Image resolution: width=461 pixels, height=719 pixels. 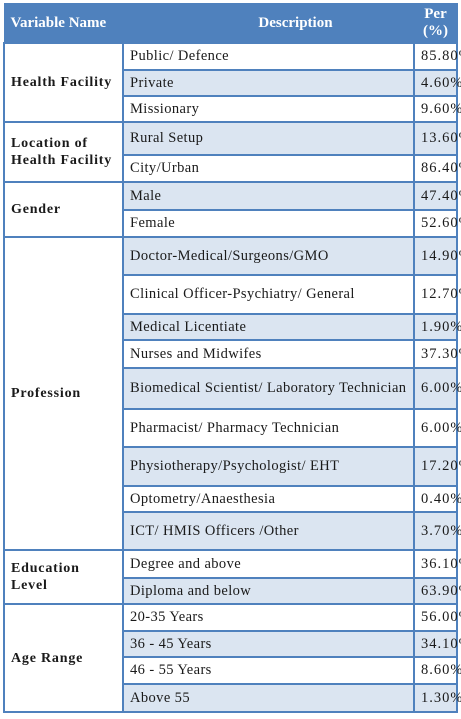 I want to click on table-row: 46 - 55 Years 8.60%, so click(x=232, y=670).